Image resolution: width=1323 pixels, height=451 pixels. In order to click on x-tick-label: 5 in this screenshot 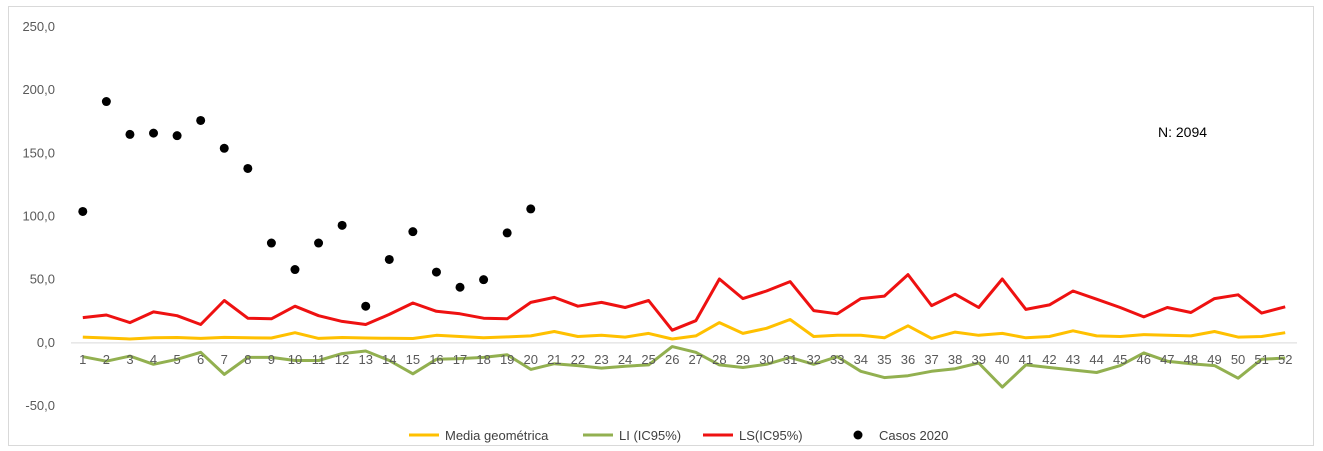, I will do `click(176, 359)`.